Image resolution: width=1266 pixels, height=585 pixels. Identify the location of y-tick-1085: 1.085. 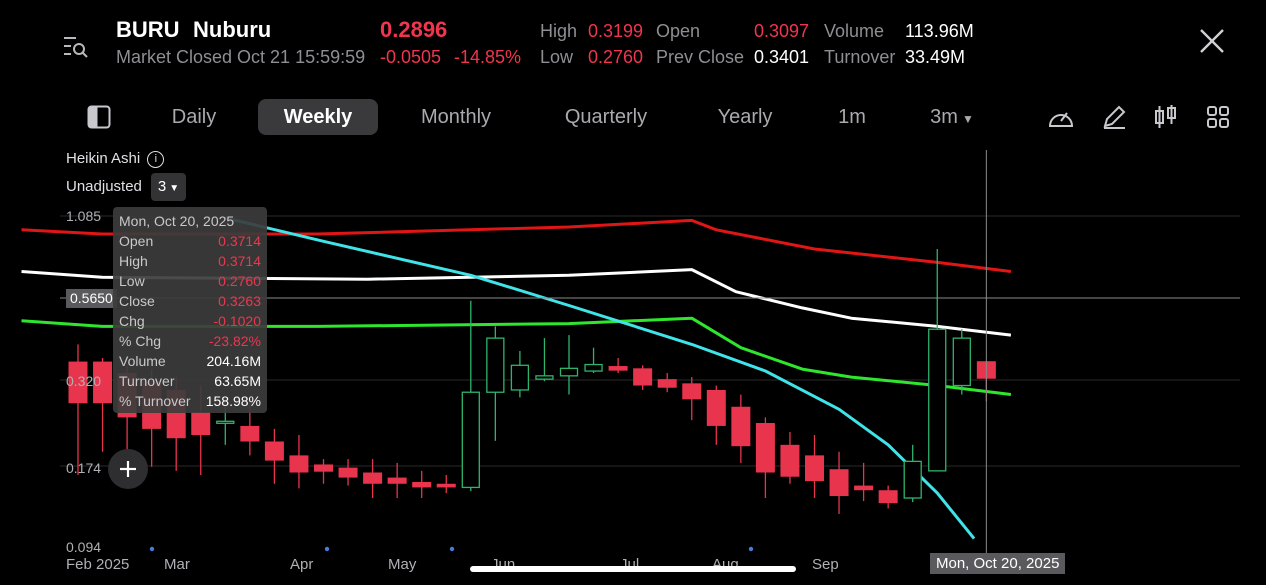
(84, 216).